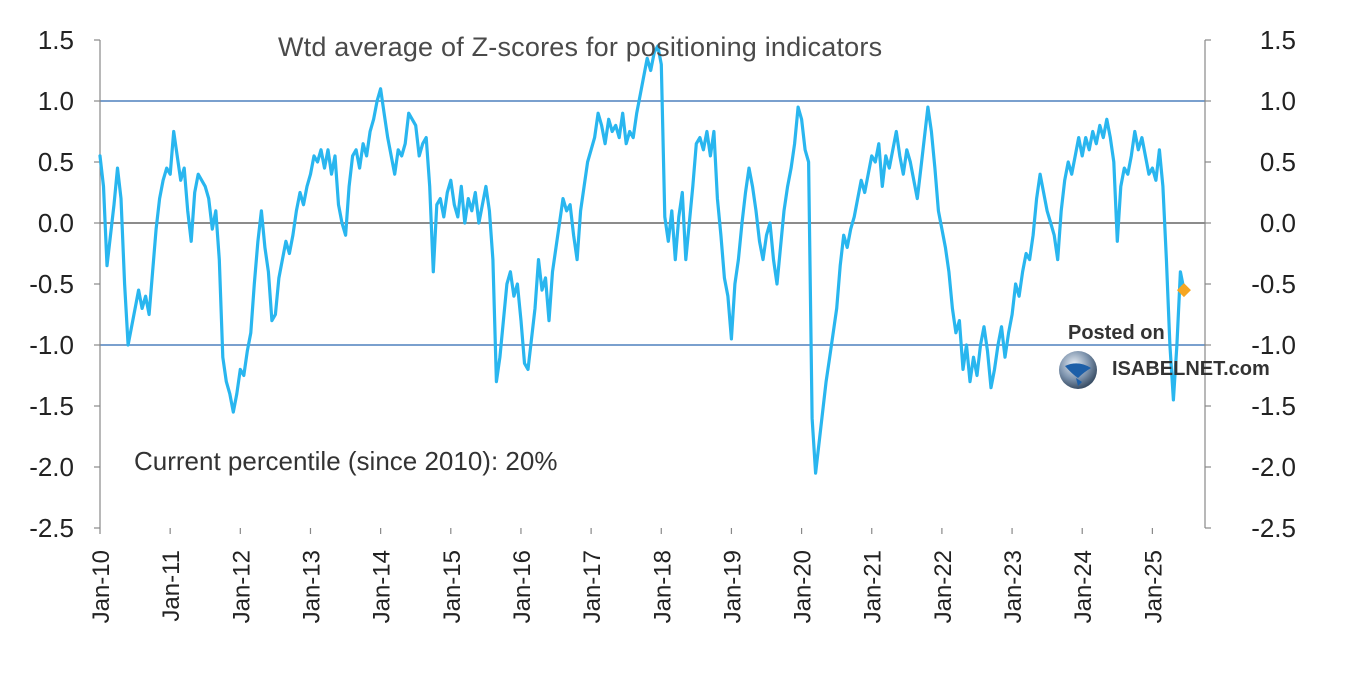 This screenshot has width=1348, height=696. Describe the element at coordinates (452, 586) in the screenshot. I see `x-tick-label: Jan-15` at that location.